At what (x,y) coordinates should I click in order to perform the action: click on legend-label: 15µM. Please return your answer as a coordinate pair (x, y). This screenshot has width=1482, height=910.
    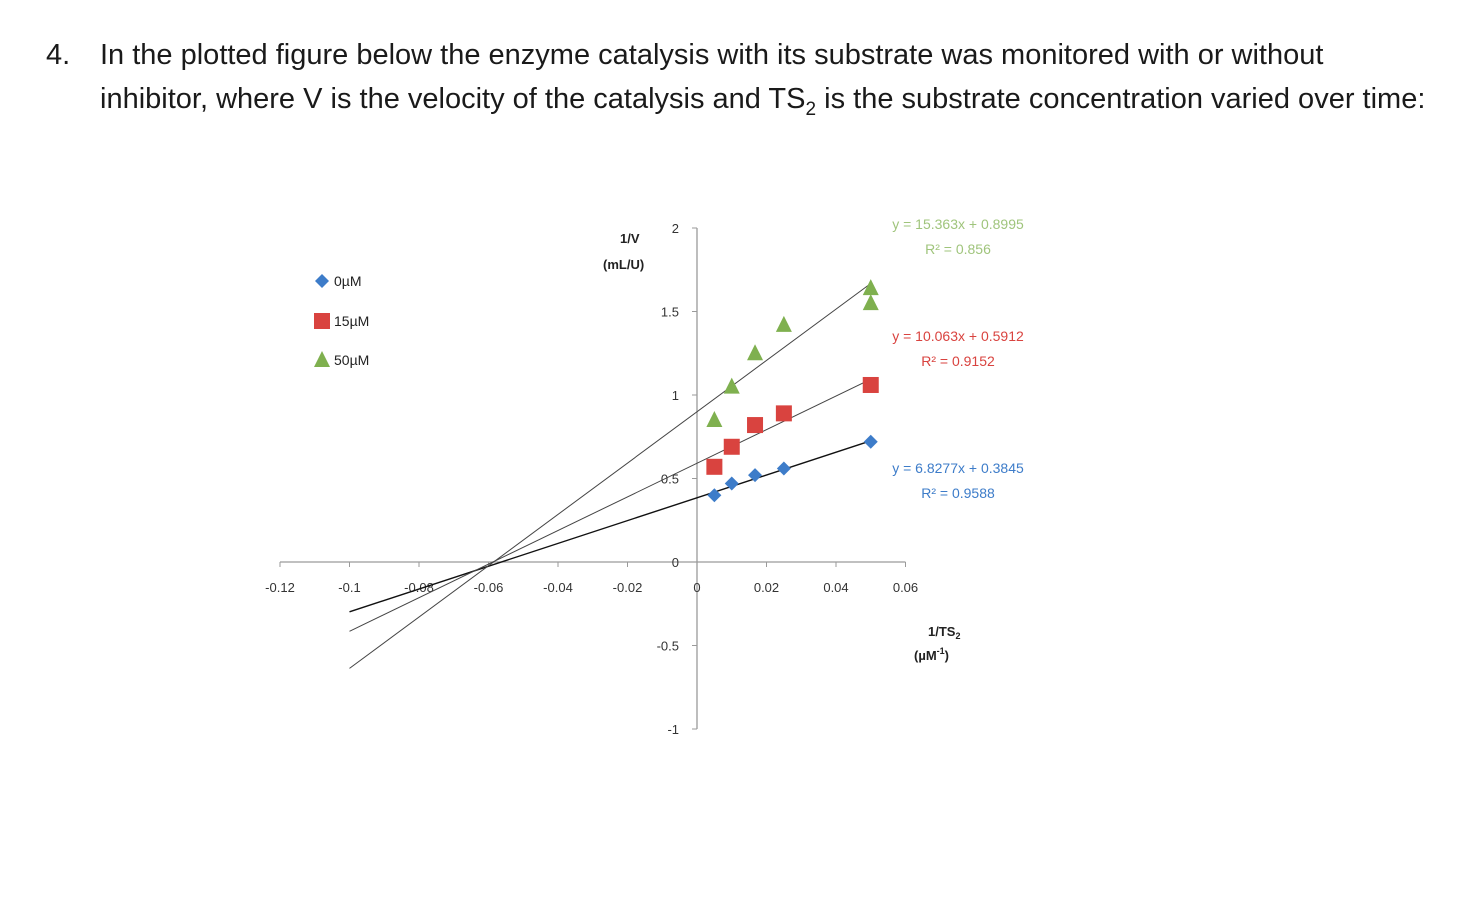
    Looking at the image, I should click on (351, 321).